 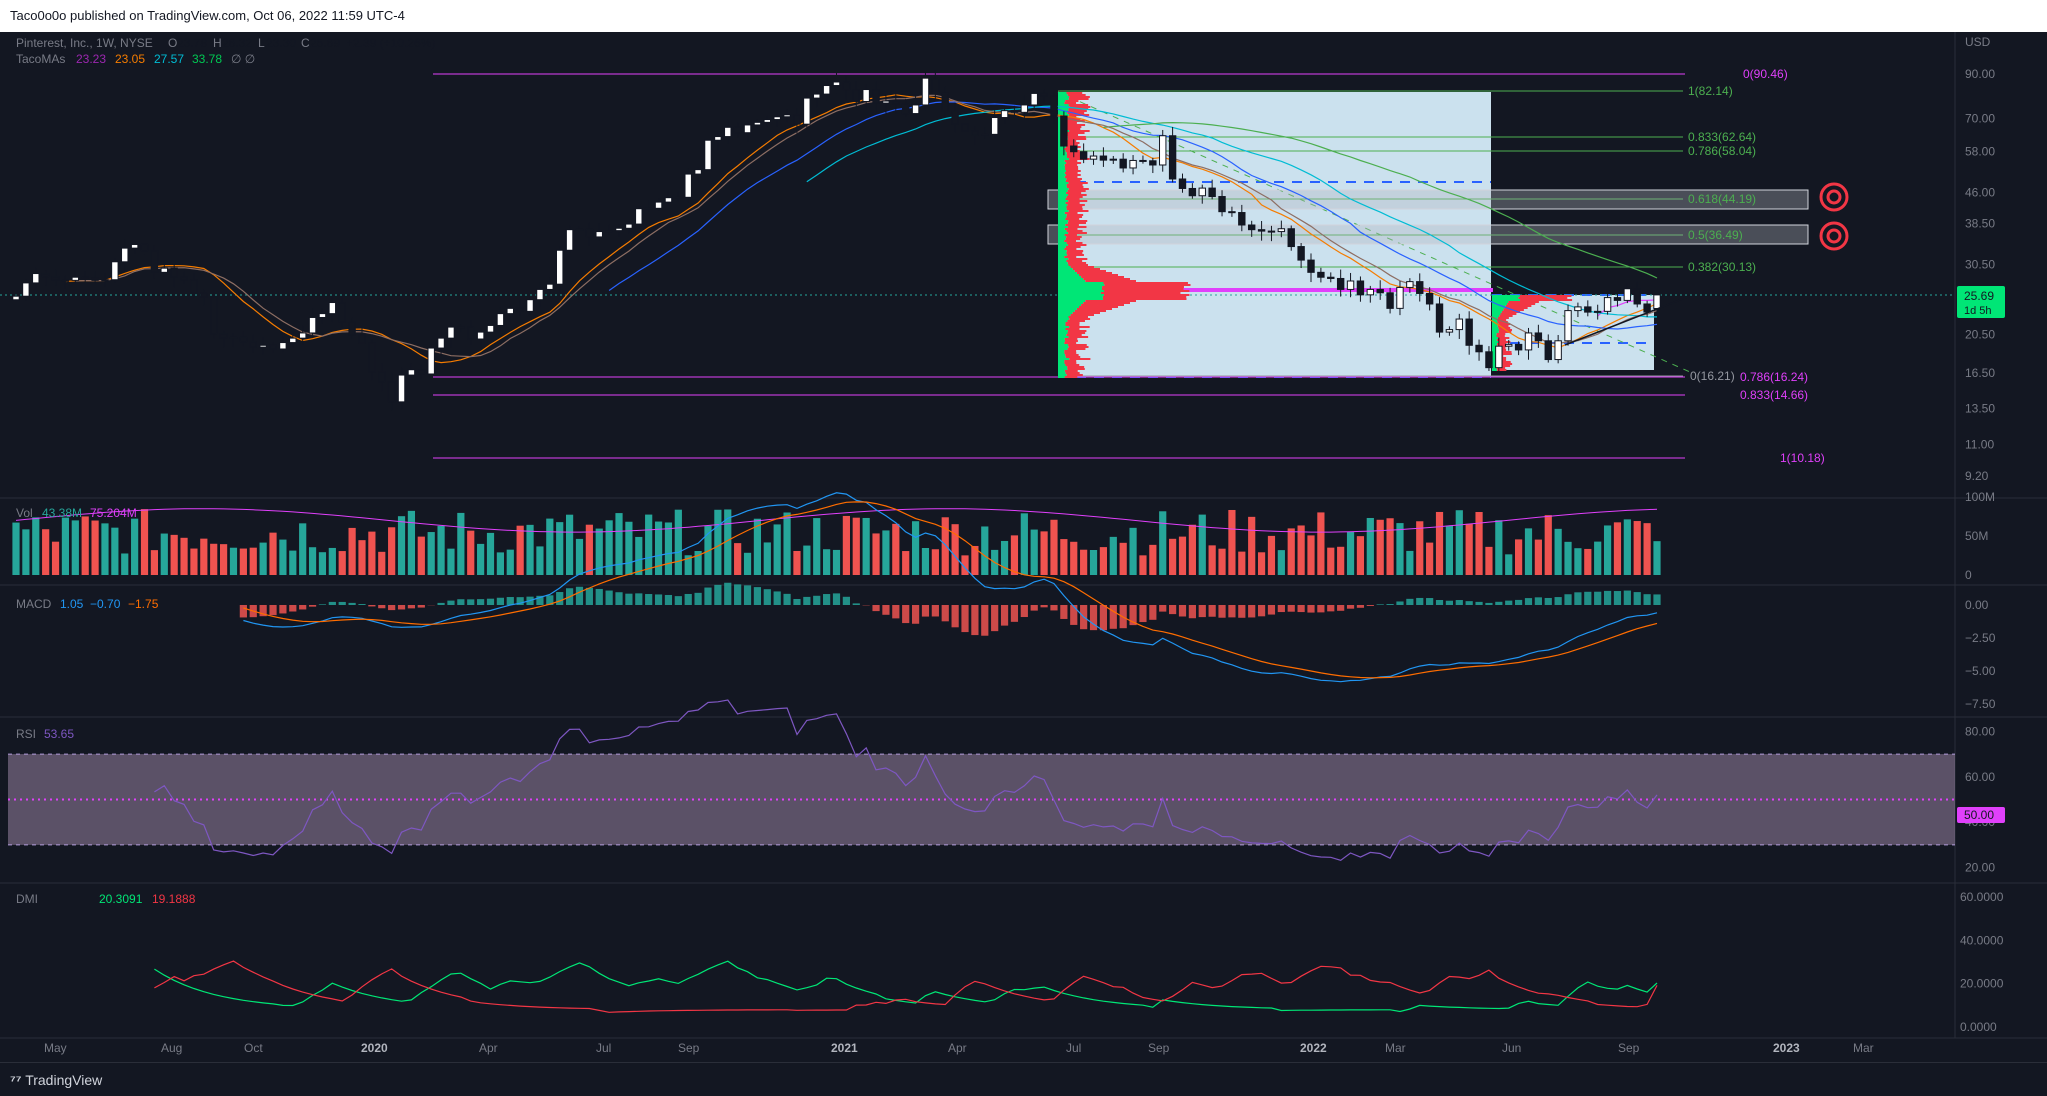 I want to click on fib-label: 0.382(30.13), so click(x=1722, y=267).